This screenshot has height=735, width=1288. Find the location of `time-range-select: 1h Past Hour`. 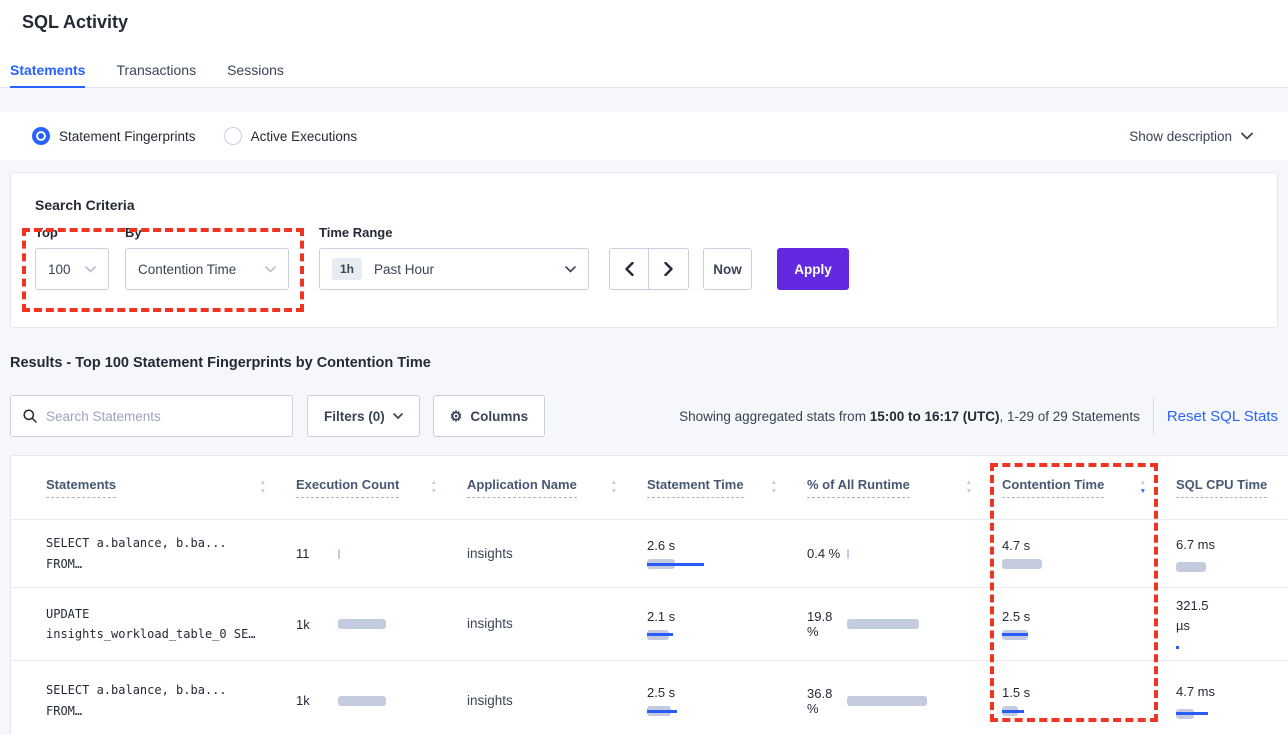

time-range-select: 1h Past Hour is located at coordinates (454, 269).